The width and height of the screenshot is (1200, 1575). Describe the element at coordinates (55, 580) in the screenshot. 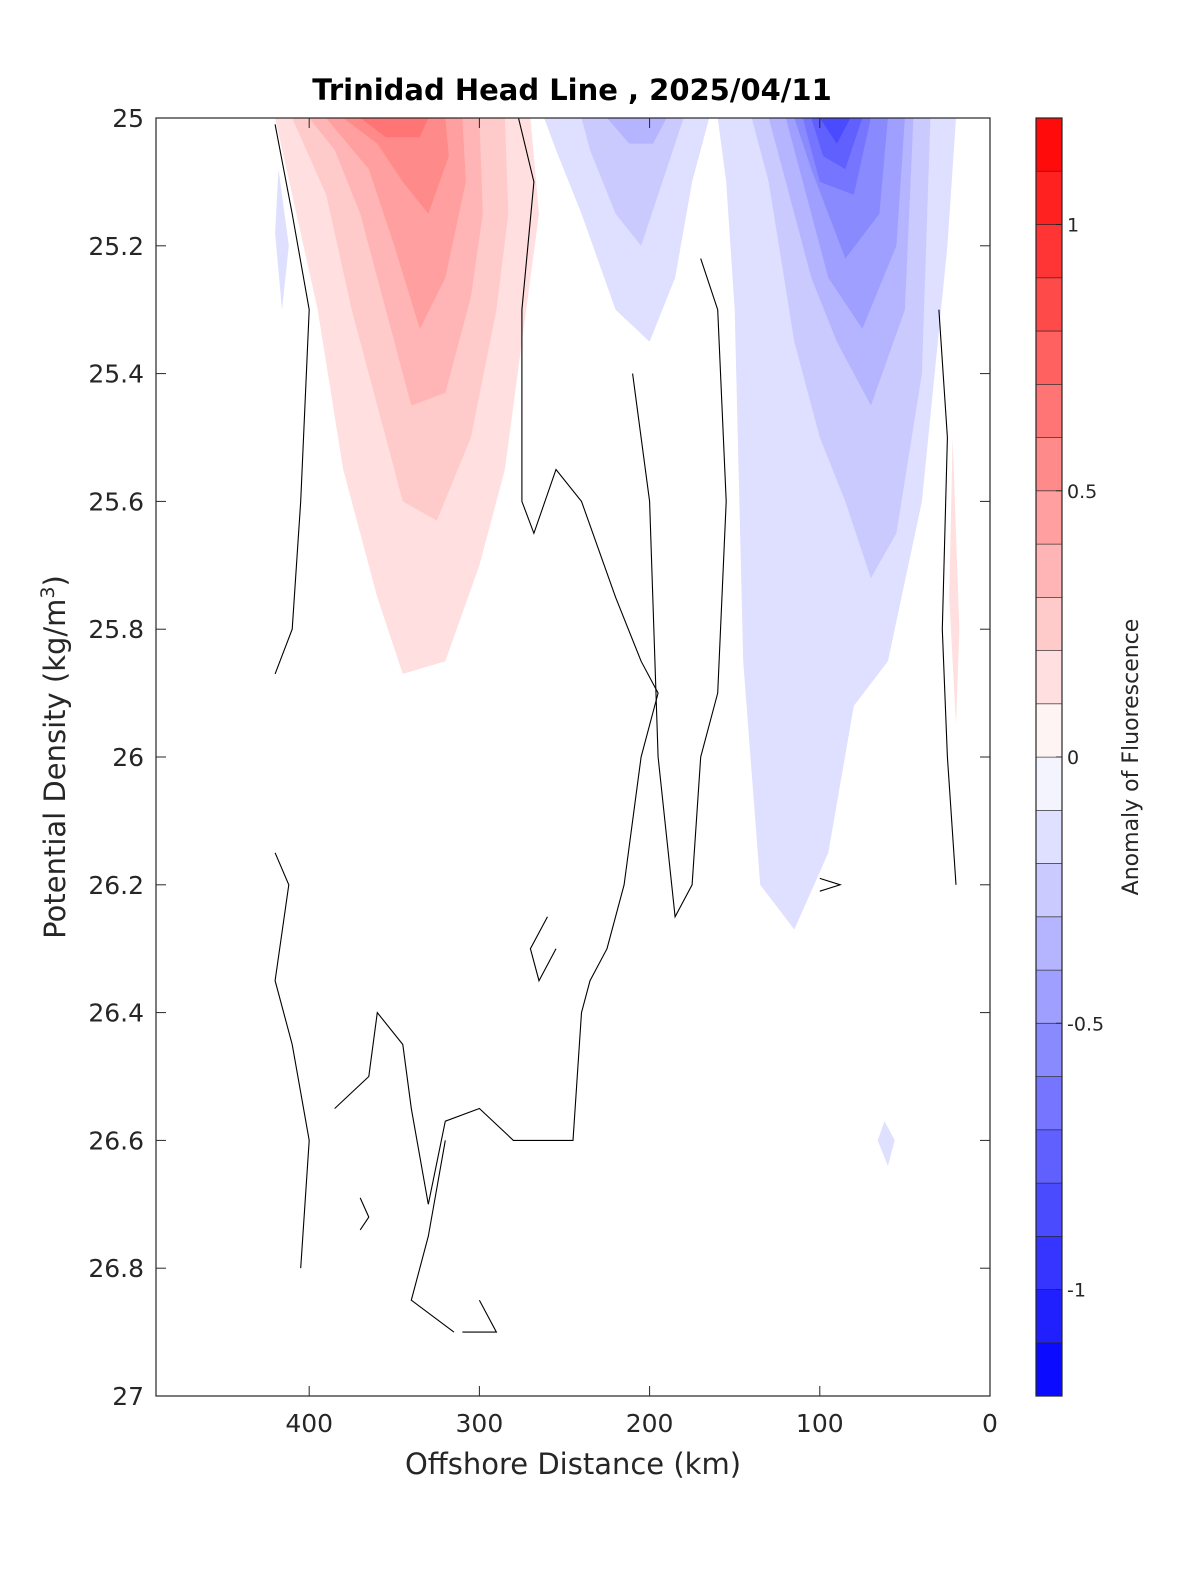

I see `y-axis-label-end: )` at that location.